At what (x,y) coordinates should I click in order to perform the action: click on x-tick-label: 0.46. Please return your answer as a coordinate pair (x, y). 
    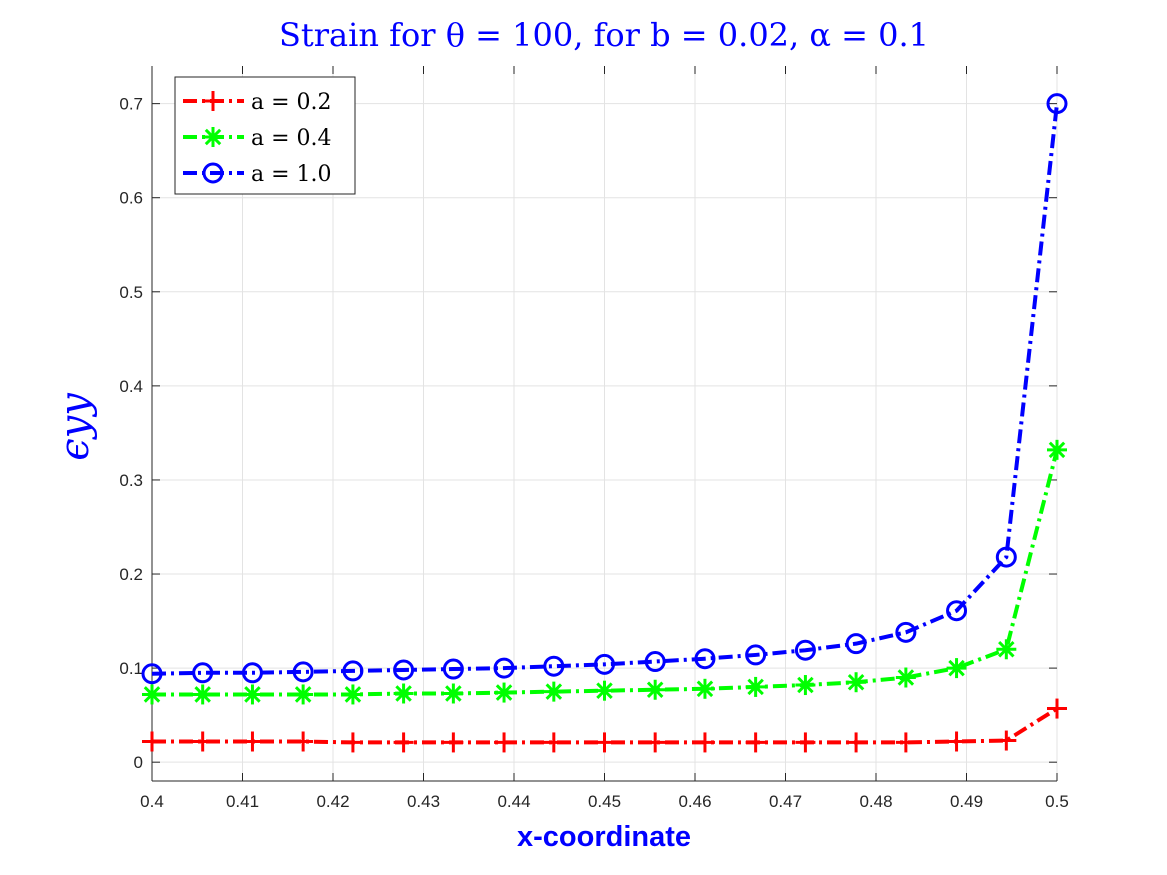
    Looking at the image, I should click on (694, 801).